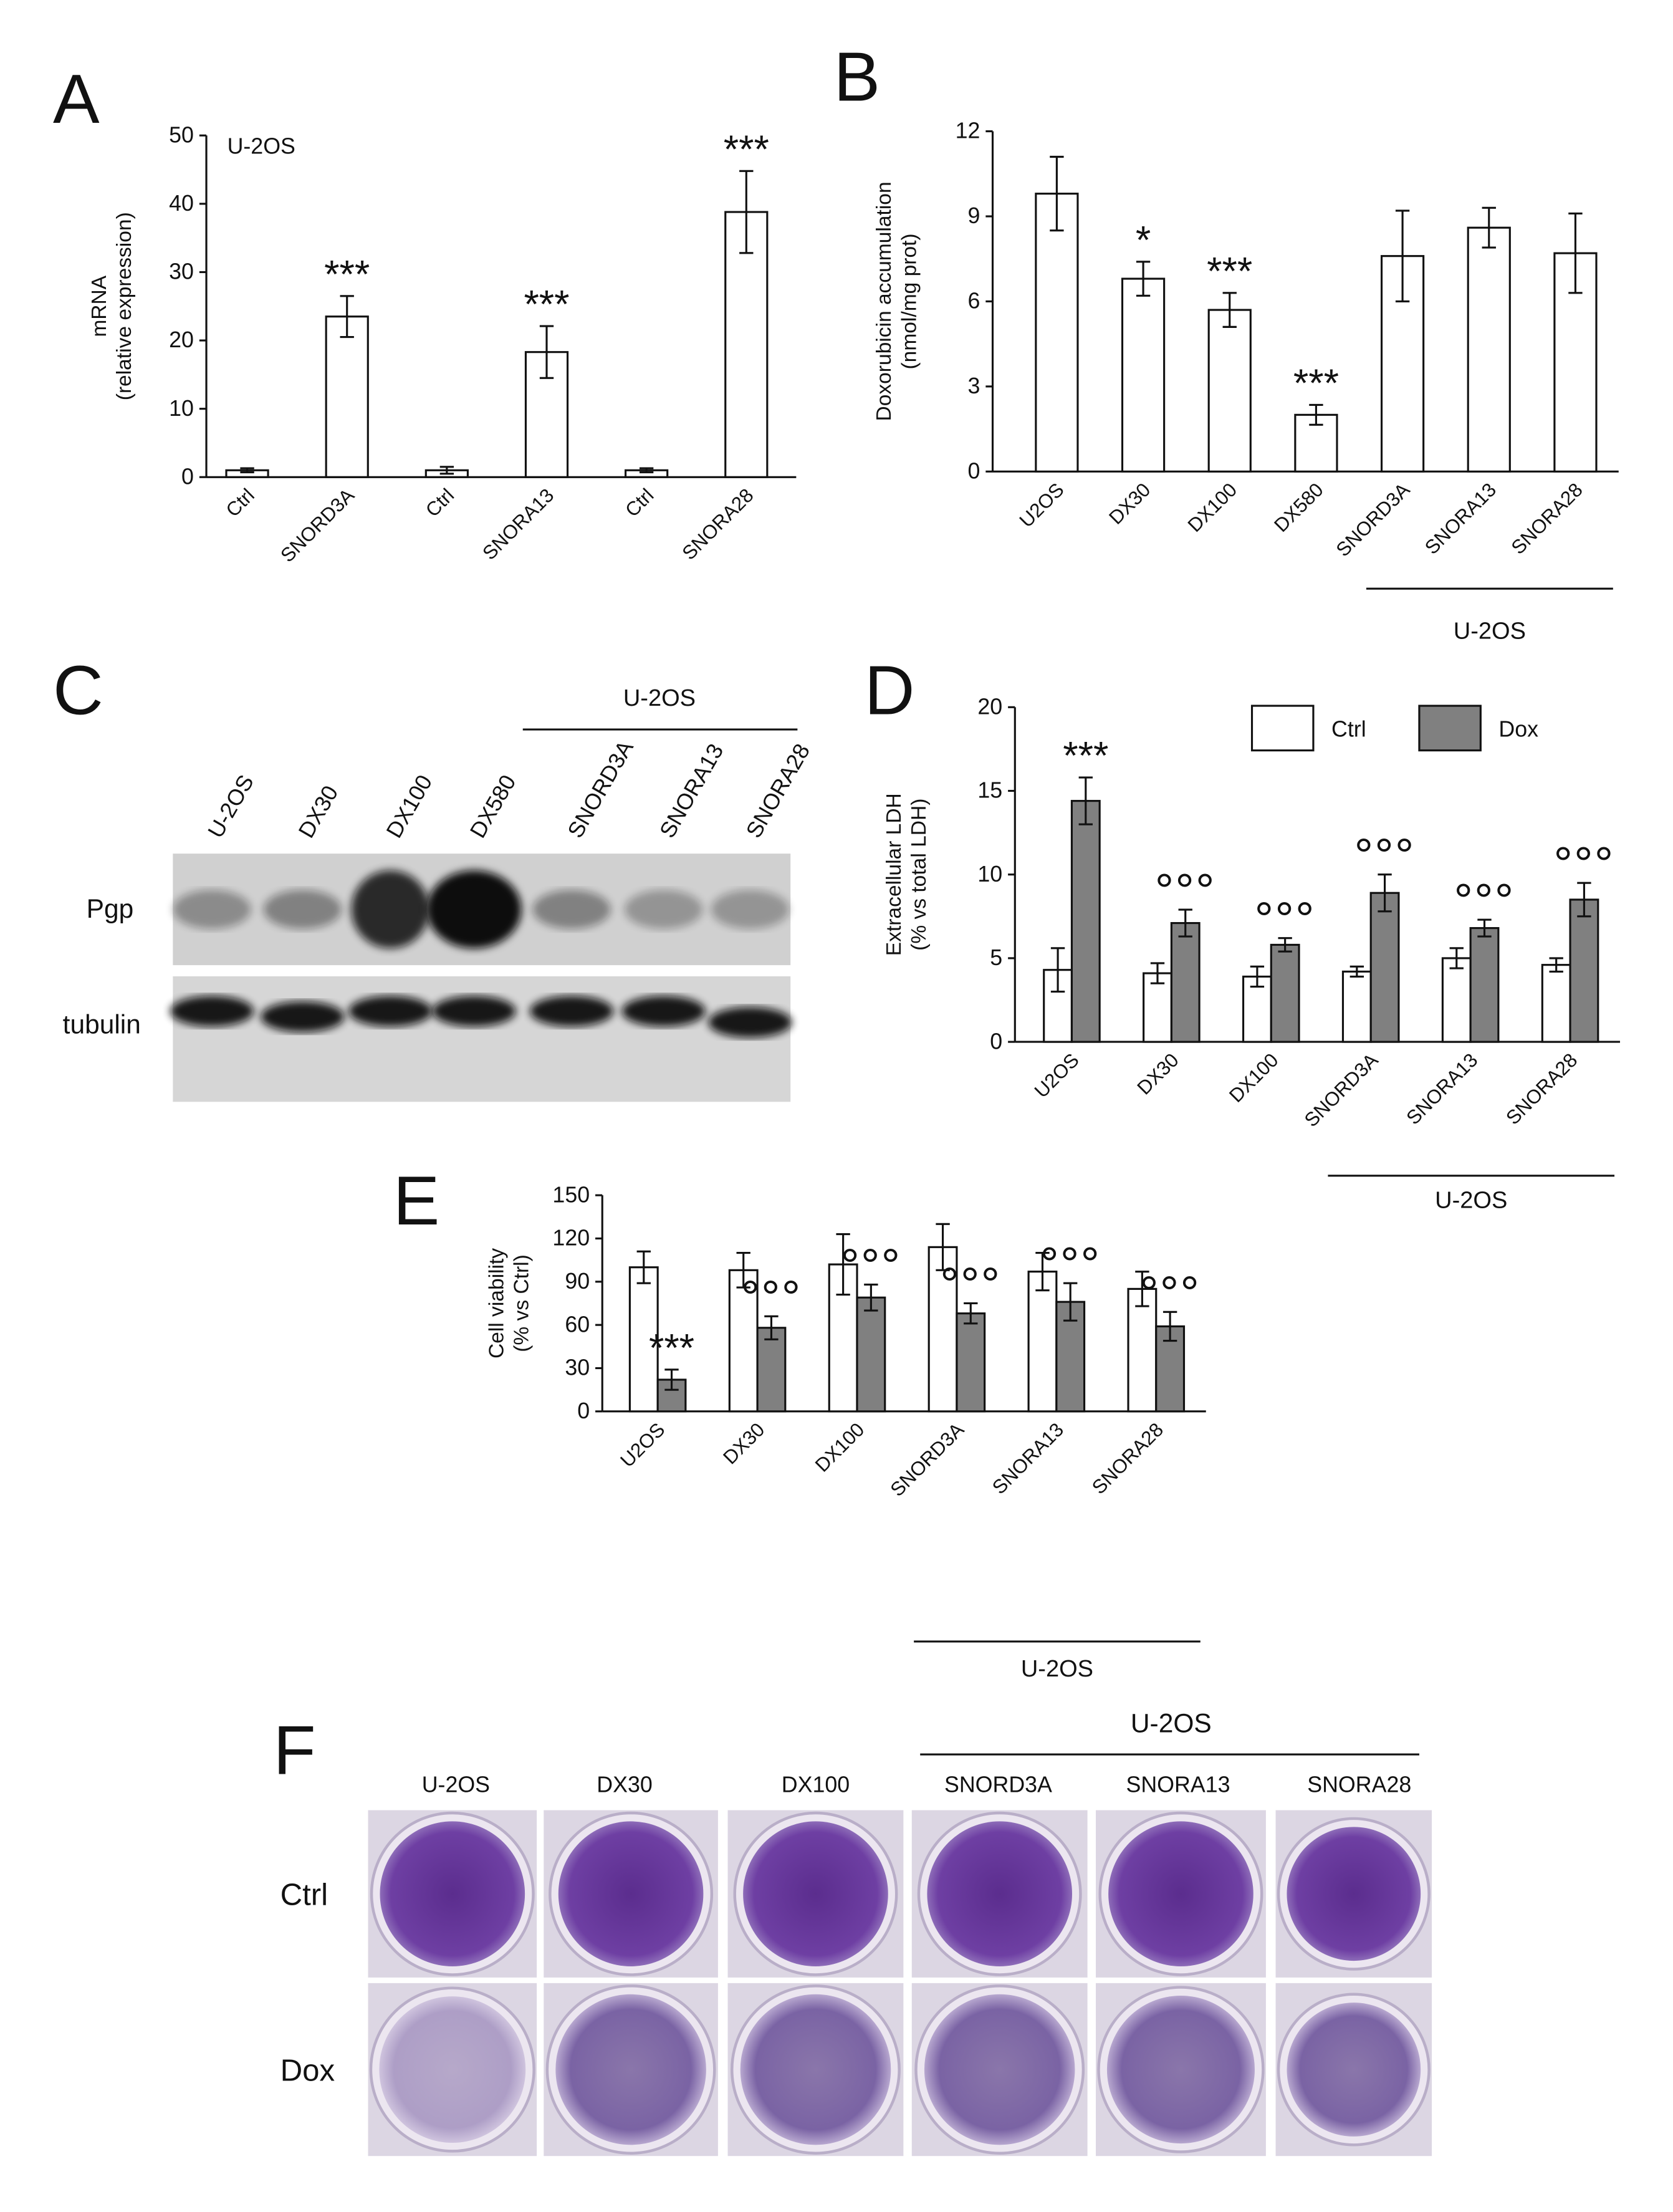  What do you see at coordinates (318, 811) in the screenshot?
I see `lane-label: DX30` at bounding box center [318, 811].